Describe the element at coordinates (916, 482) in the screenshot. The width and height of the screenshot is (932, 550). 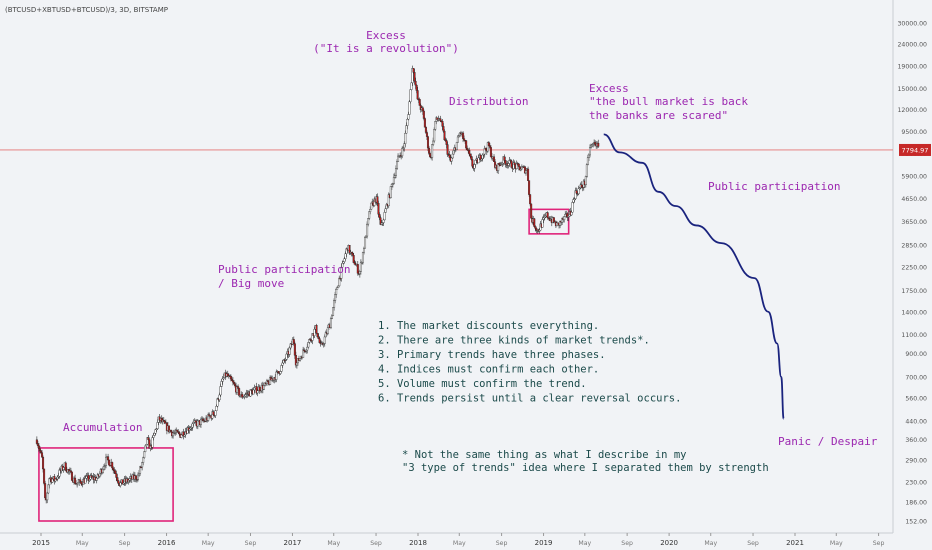
I see `y-tick-label: 230.00` at that location.